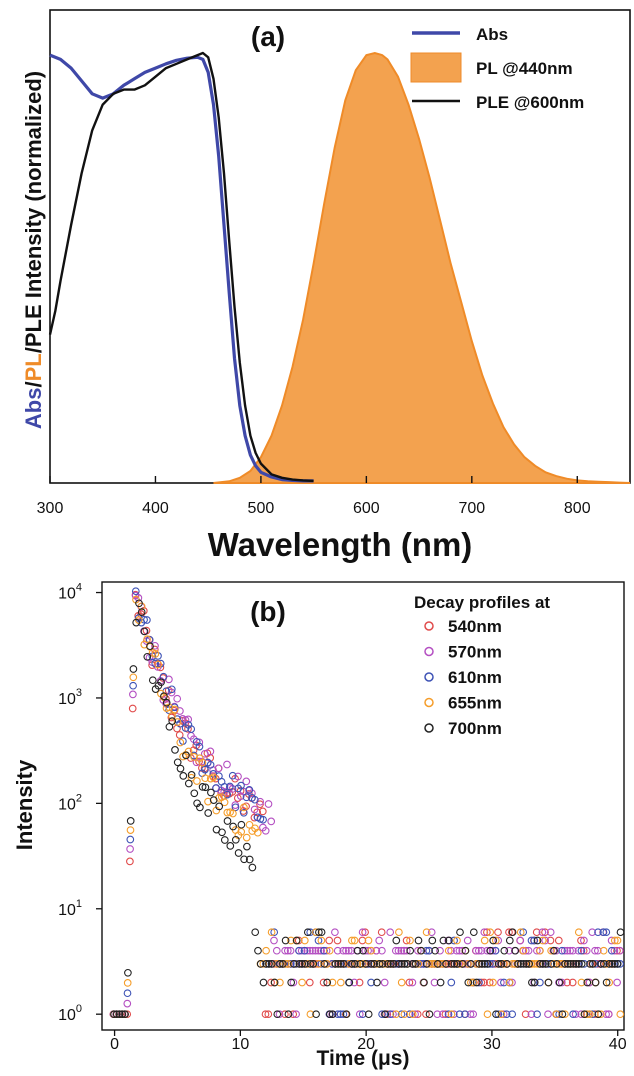 The width and height of the screenshot is (634, 1076). I want to click on y-title-sep1: /, so click(33, 384).